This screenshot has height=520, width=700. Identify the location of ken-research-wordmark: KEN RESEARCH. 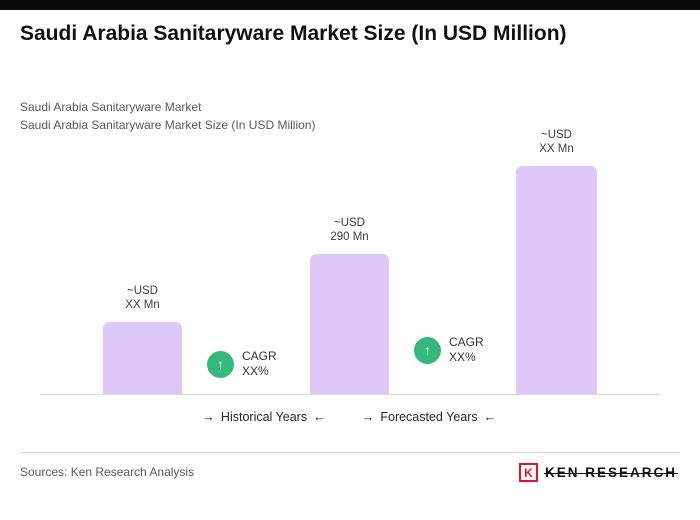
(610, 472).